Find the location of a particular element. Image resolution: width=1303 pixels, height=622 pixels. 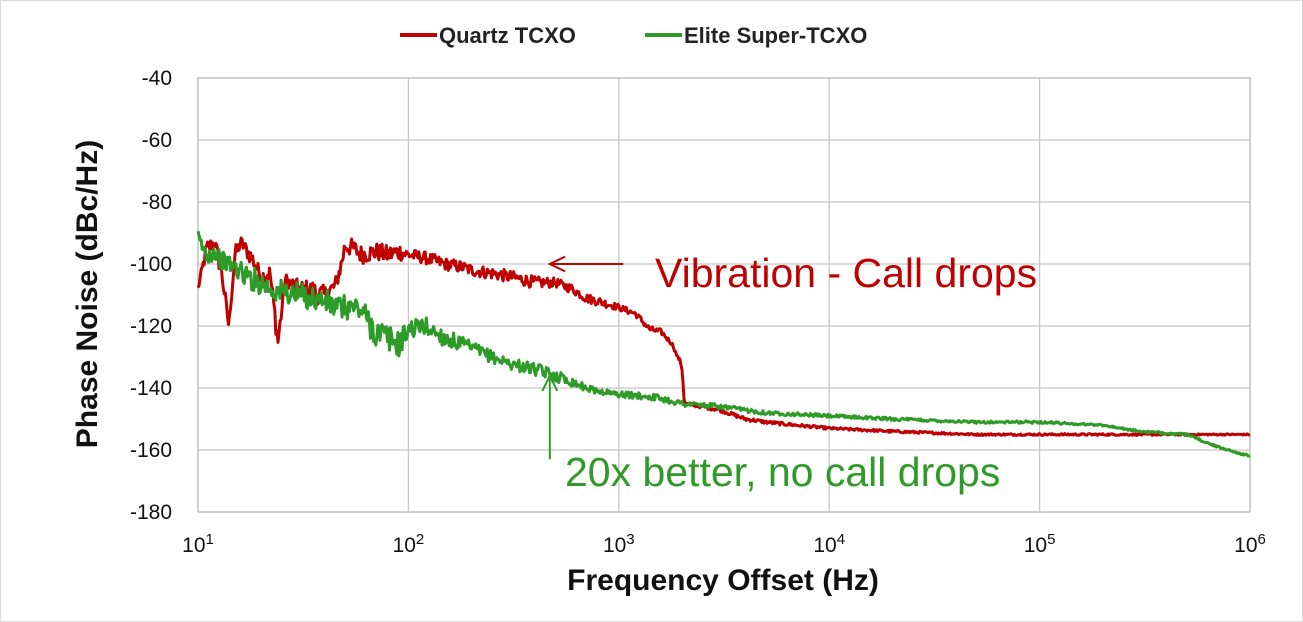

x-tick-label: 10⁵ is located at coordinates (1040, 544).